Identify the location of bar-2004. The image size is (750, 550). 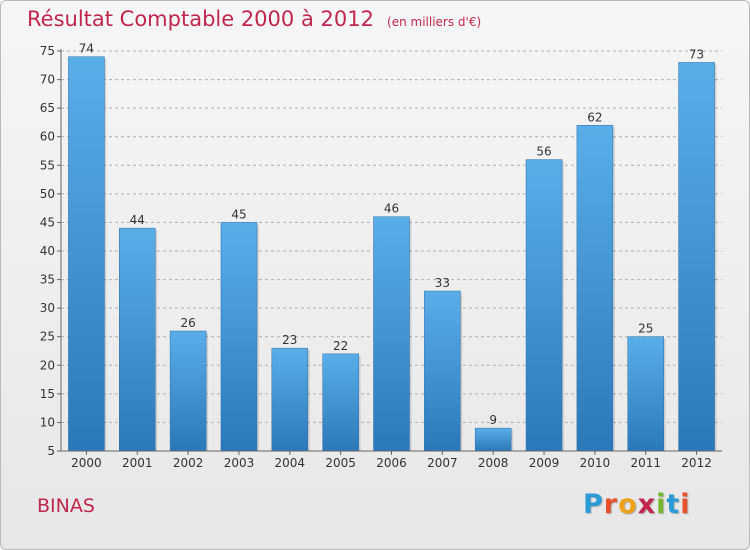
(290, 399).